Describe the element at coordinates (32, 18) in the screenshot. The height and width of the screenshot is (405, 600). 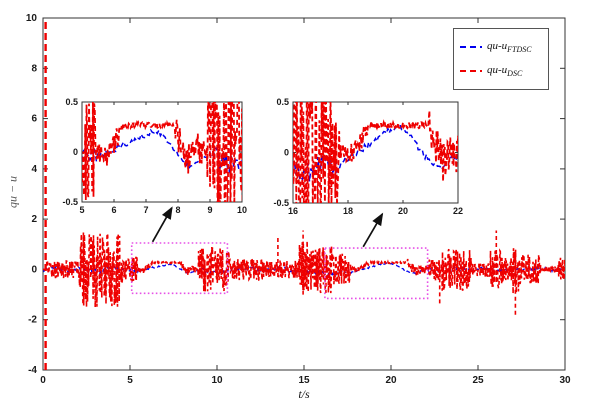
I see `y-tick-label: 10` at that location.